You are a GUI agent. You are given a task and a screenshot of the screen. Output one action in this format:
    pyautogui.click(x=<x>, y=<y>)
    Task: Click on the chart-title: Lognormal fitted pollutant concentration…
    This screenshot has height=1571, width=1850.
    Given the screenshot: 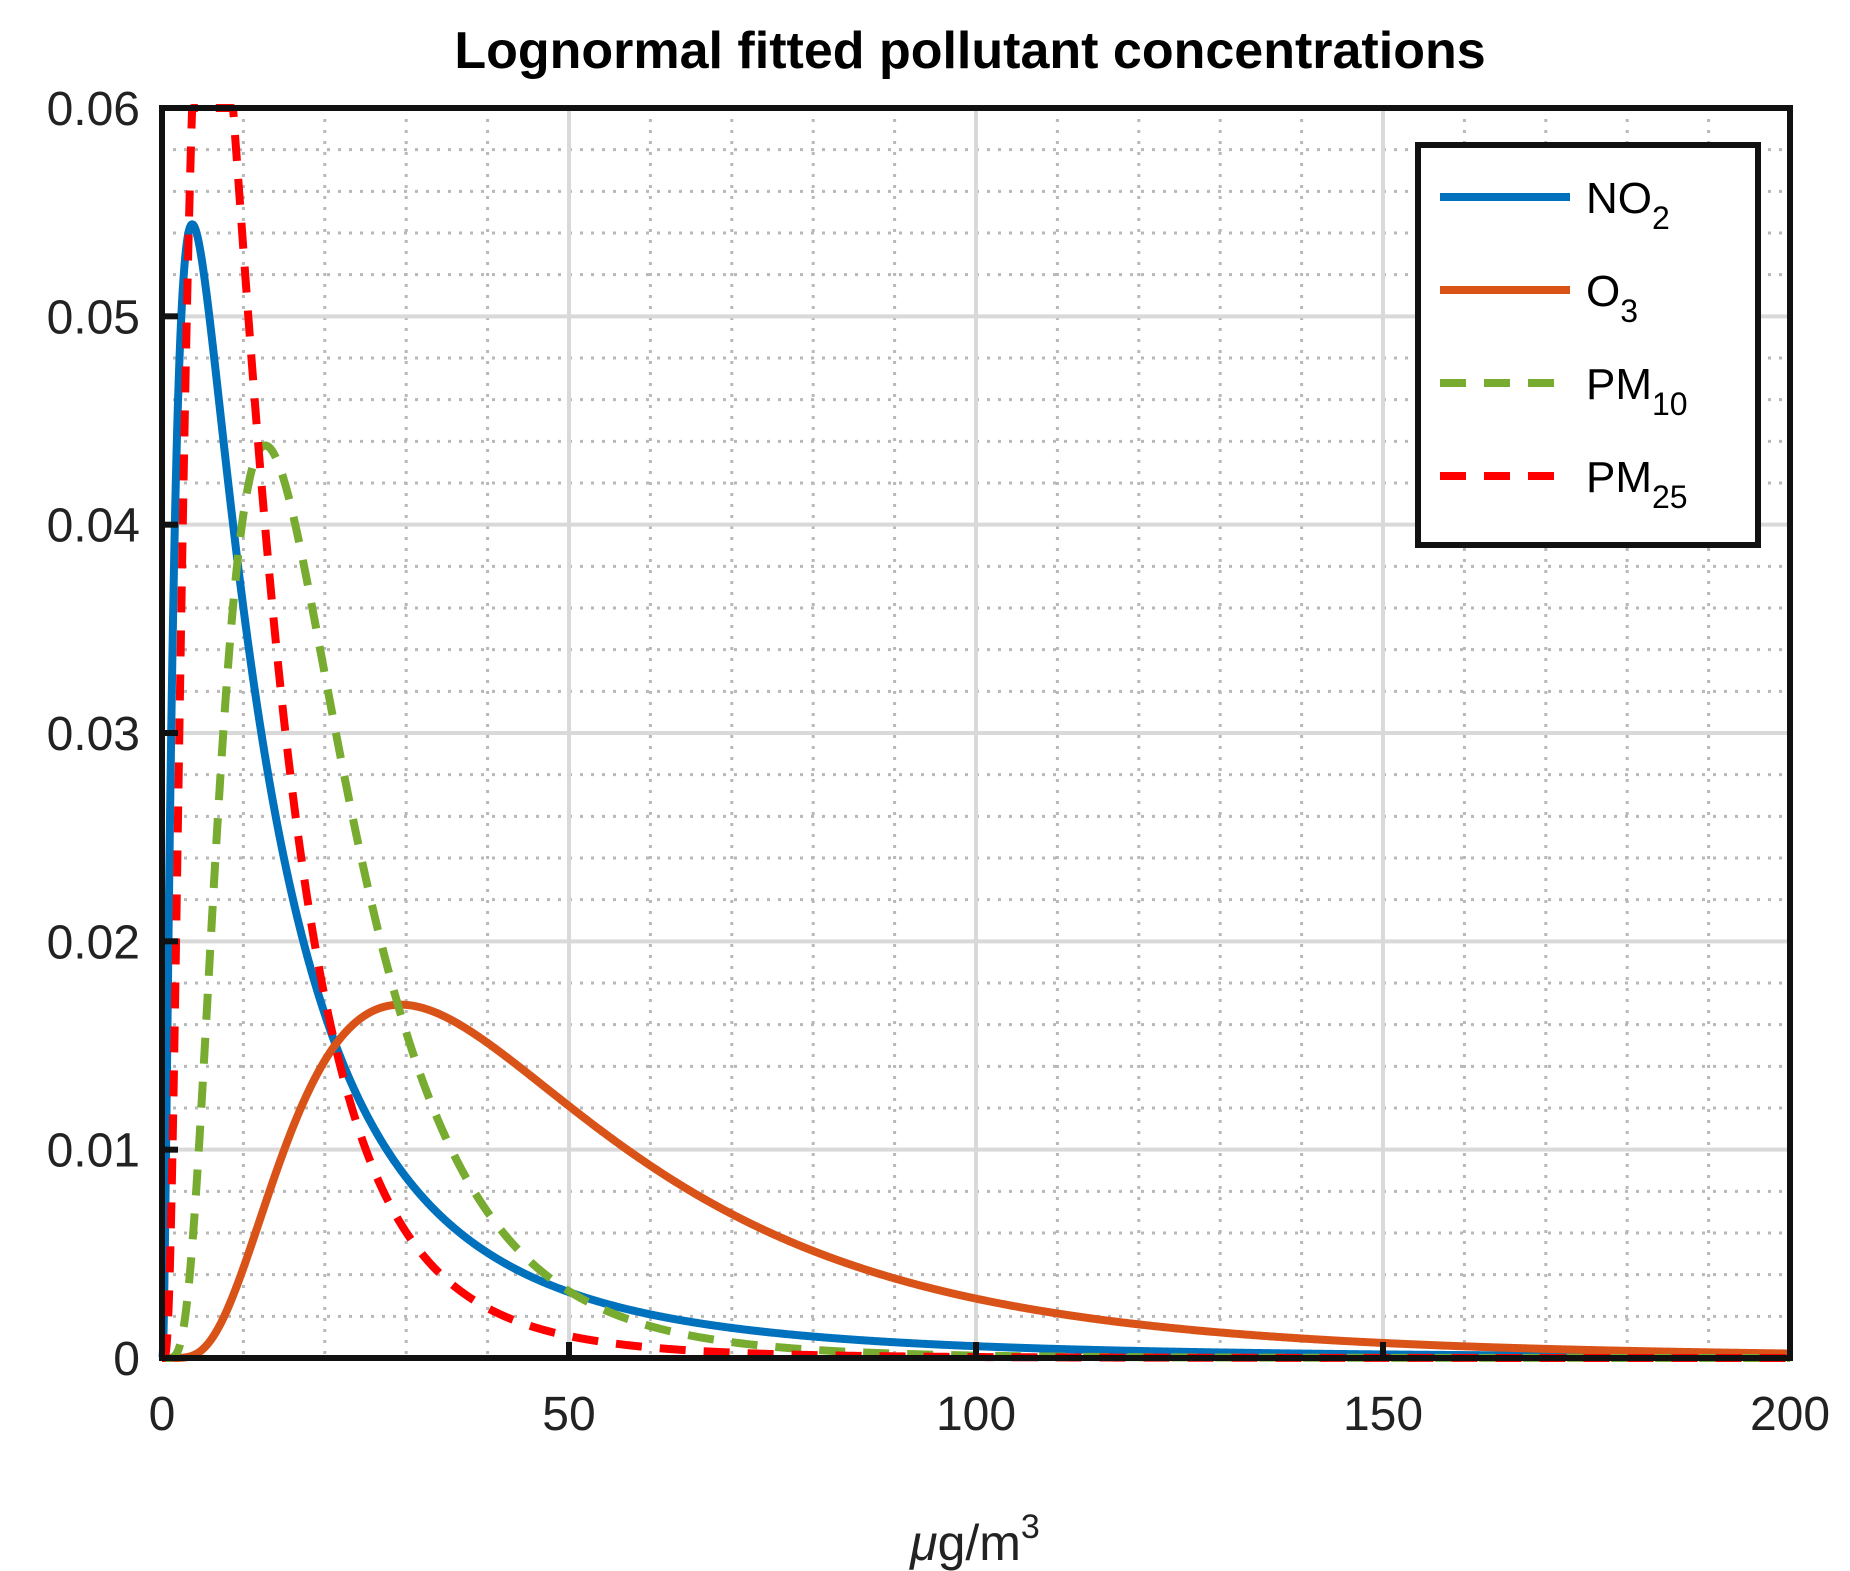 What is the action you would take?
    pyautogui.click(x=969, y=51)
    